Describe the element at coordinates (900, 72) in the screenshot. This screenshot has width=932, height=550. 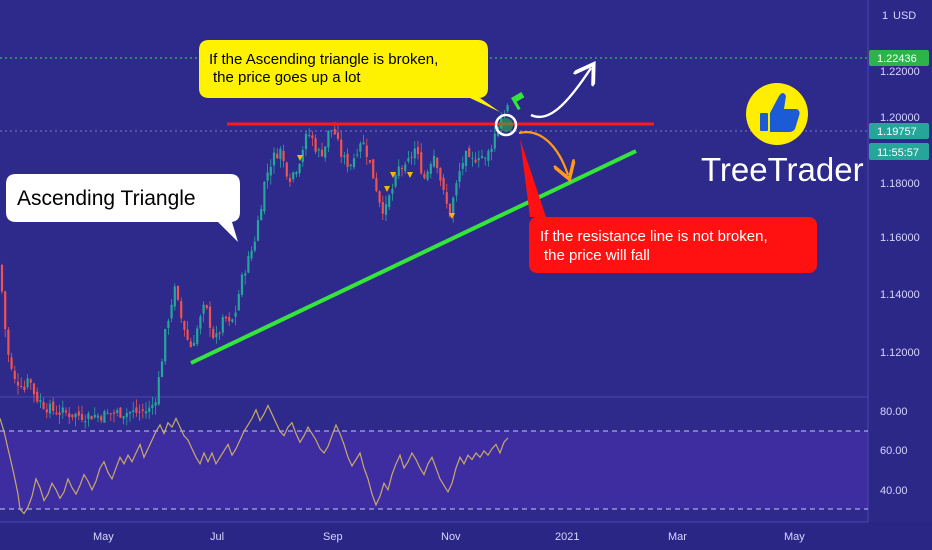
I see `price-label-1.22000: 1.22000` at that location.